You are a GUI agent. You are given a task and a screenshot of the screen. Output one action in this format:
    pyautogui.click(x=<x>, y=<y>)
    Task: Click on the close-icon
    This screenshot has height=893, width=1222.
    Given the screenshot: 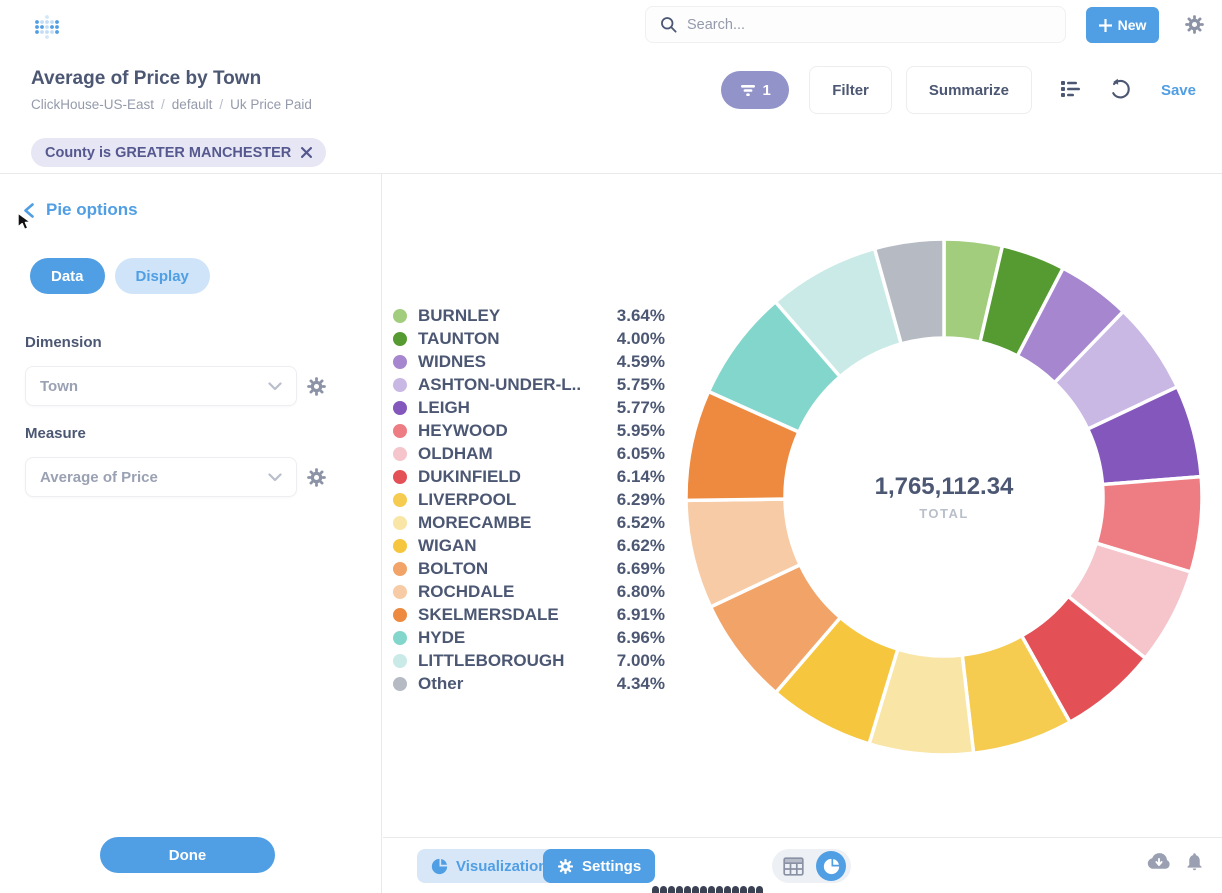 What is the action you would take?
    pyautogui.click(x=307, y=152)
    